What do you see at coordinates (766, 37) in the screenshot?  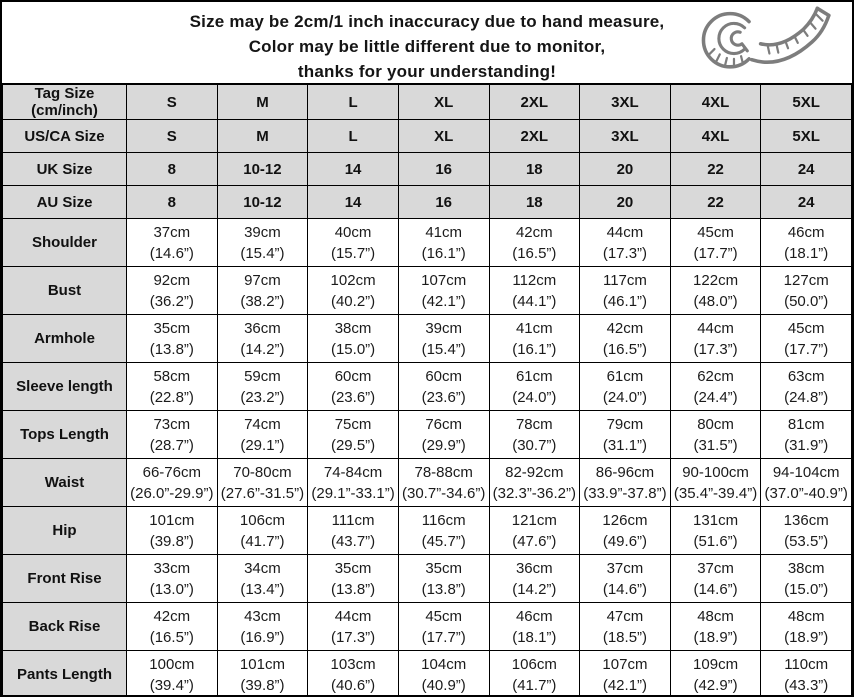 I see `tape-measure-icon` at bounding box center [766, 37].